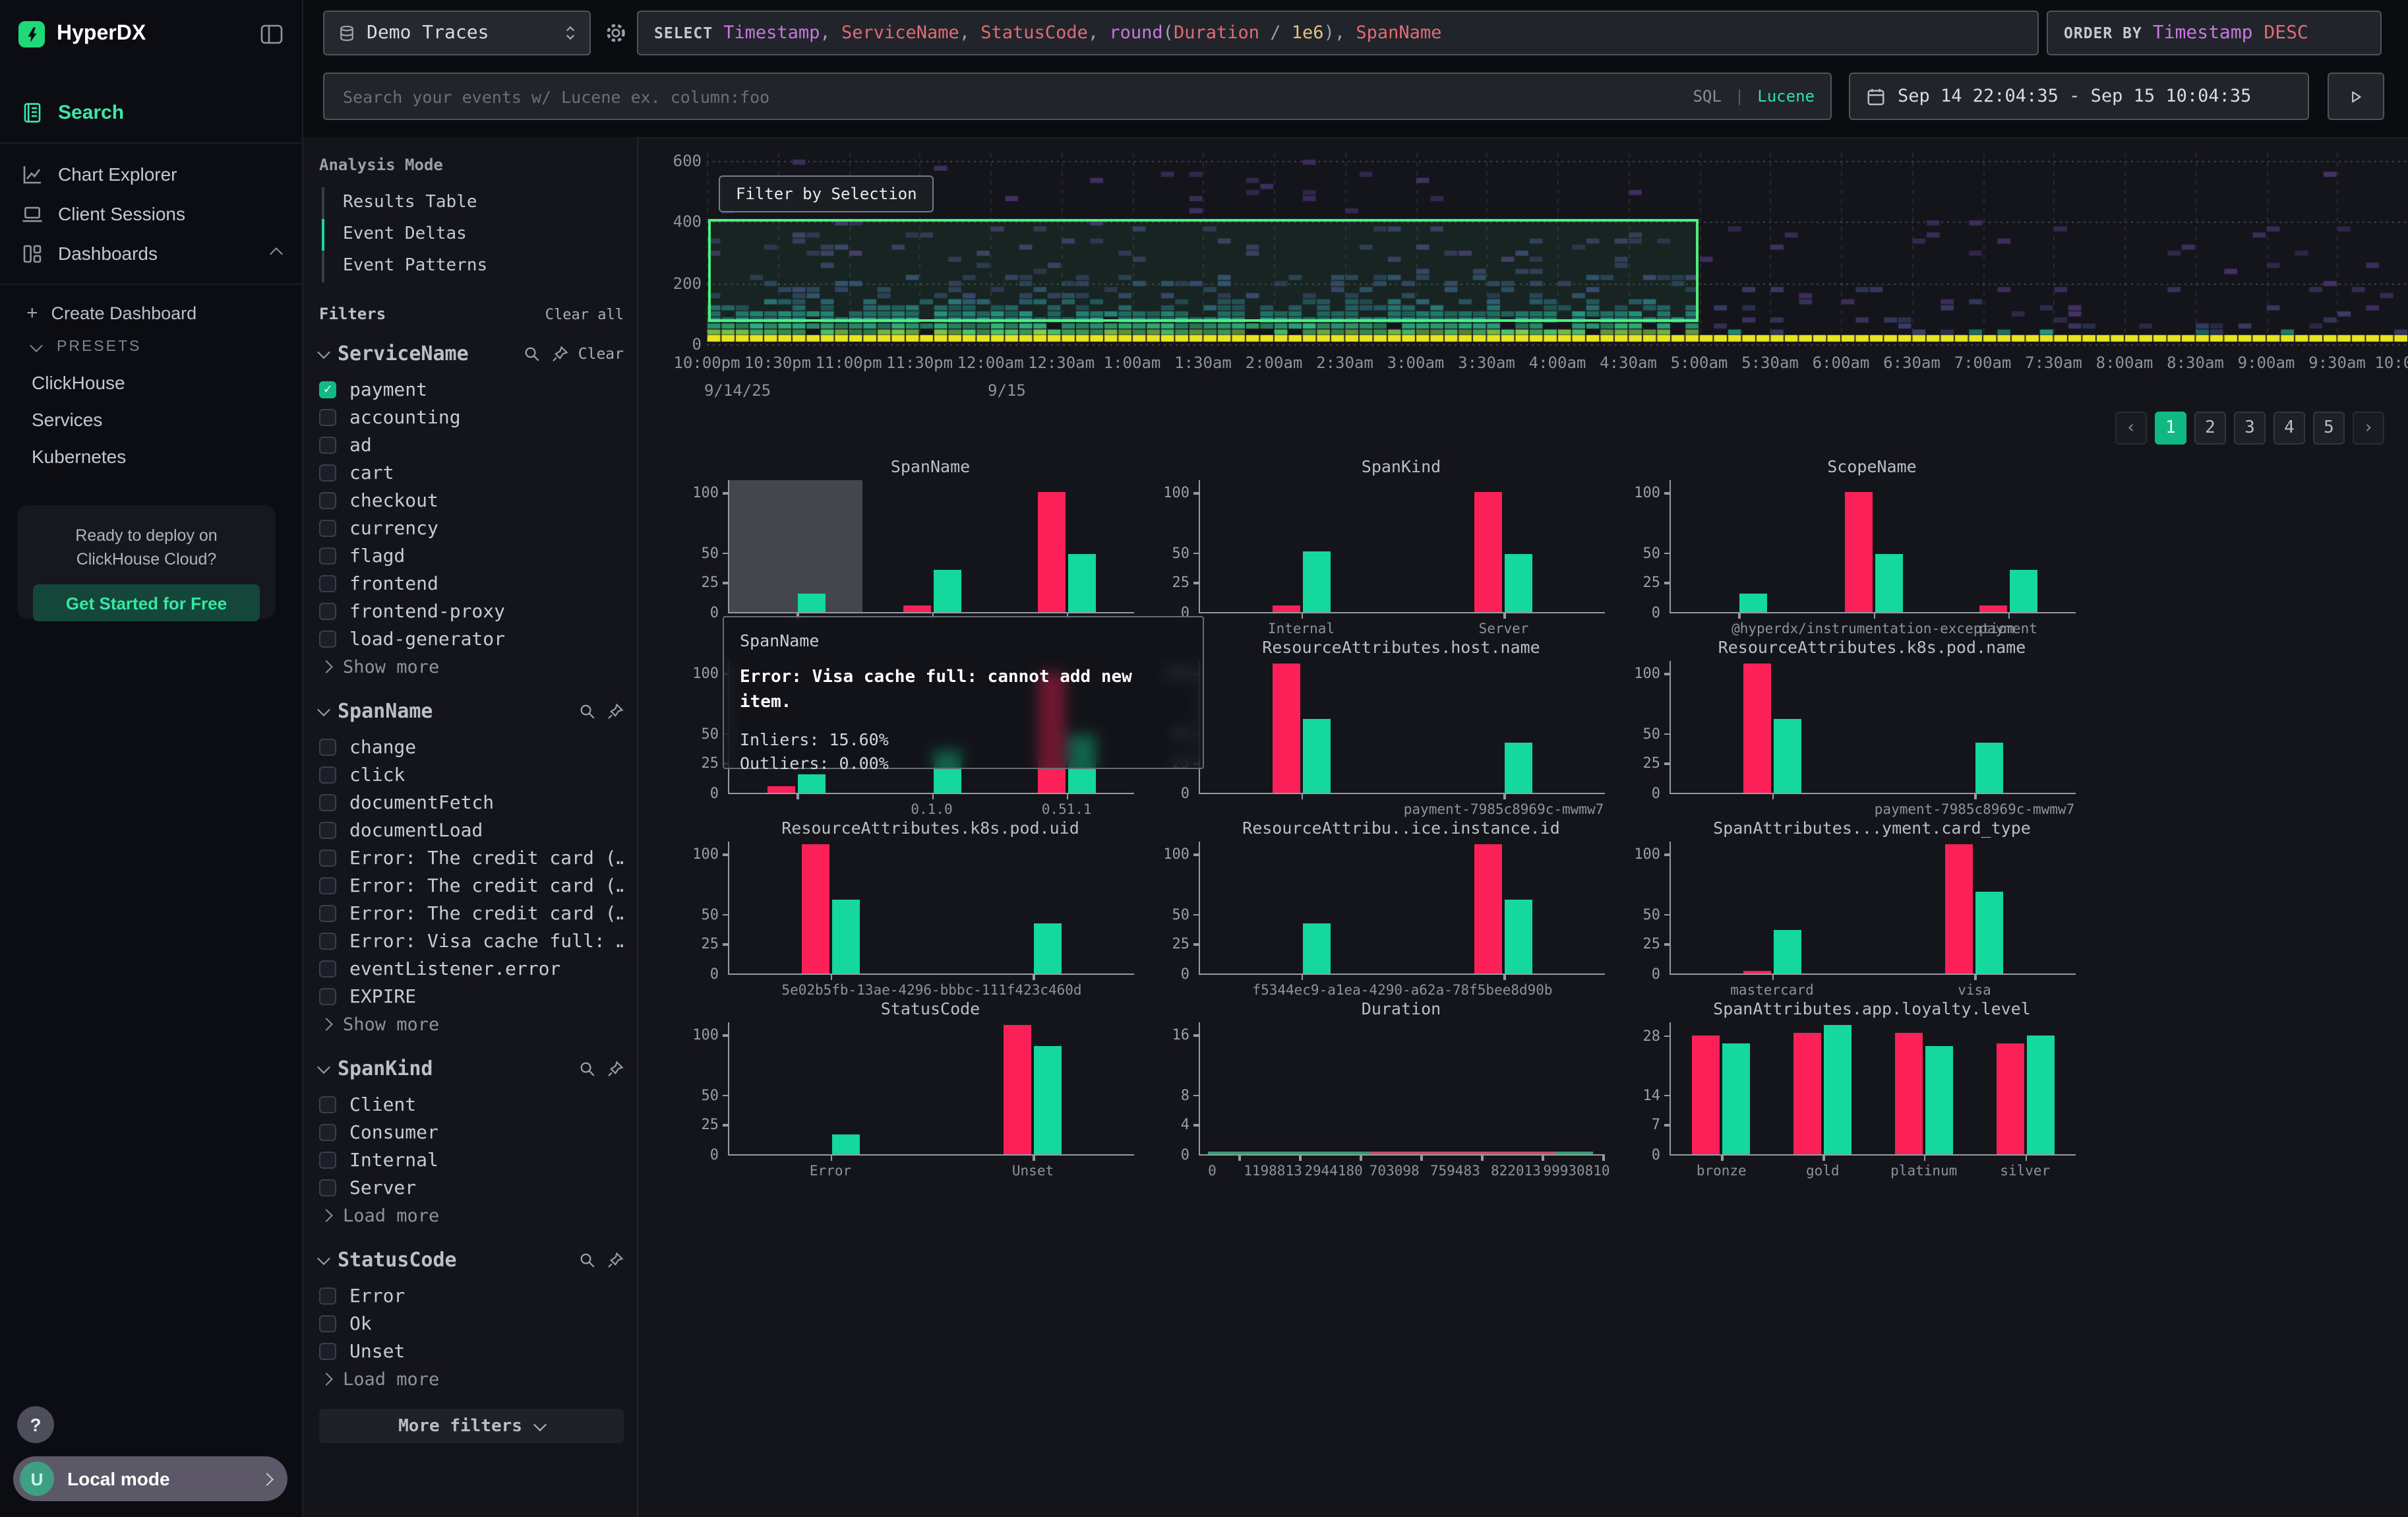 This screenshot has height=1517, width=2408. Describe the element at coordinates (472, 1324) in the screenshot. I see `filter-option: Ok` at that location.